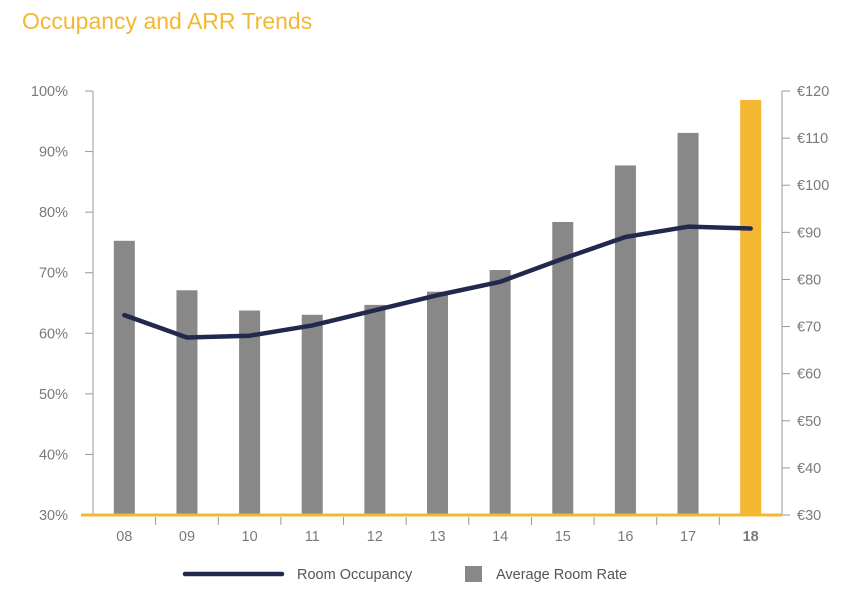  What do you see at coordinates (124, 537) in the screenshot?
I see `x-tick-label-08: 08` at bounding box center [124, 537].